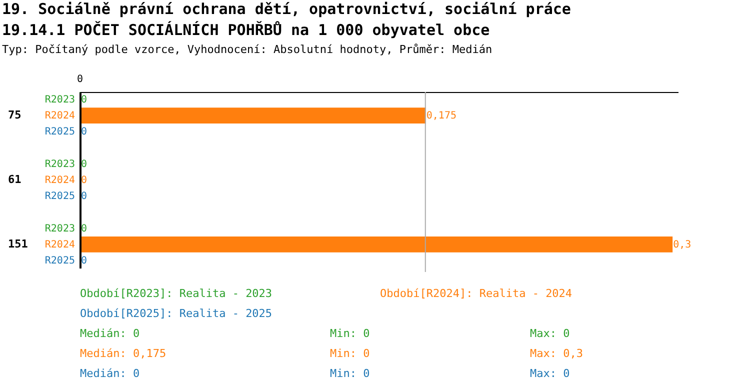 The width and height of the screenshot is (750, 392). I want to click on text: 0, so click(80, 79).